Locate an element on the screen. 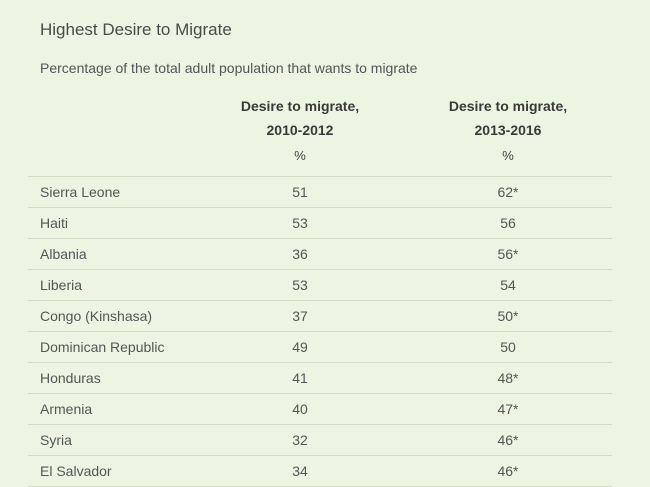 This screenshot has height=487, width=650. column-header-2010-2012: Desire to migrate, 2010-2012 is located at coordinates (300, 118).